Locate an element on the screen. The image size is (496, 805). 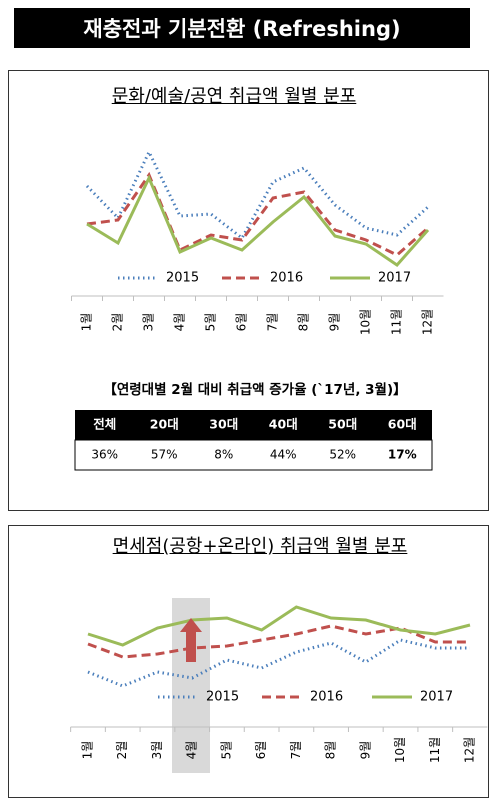
table-cell: 17% is located at coordinates (402, 455).